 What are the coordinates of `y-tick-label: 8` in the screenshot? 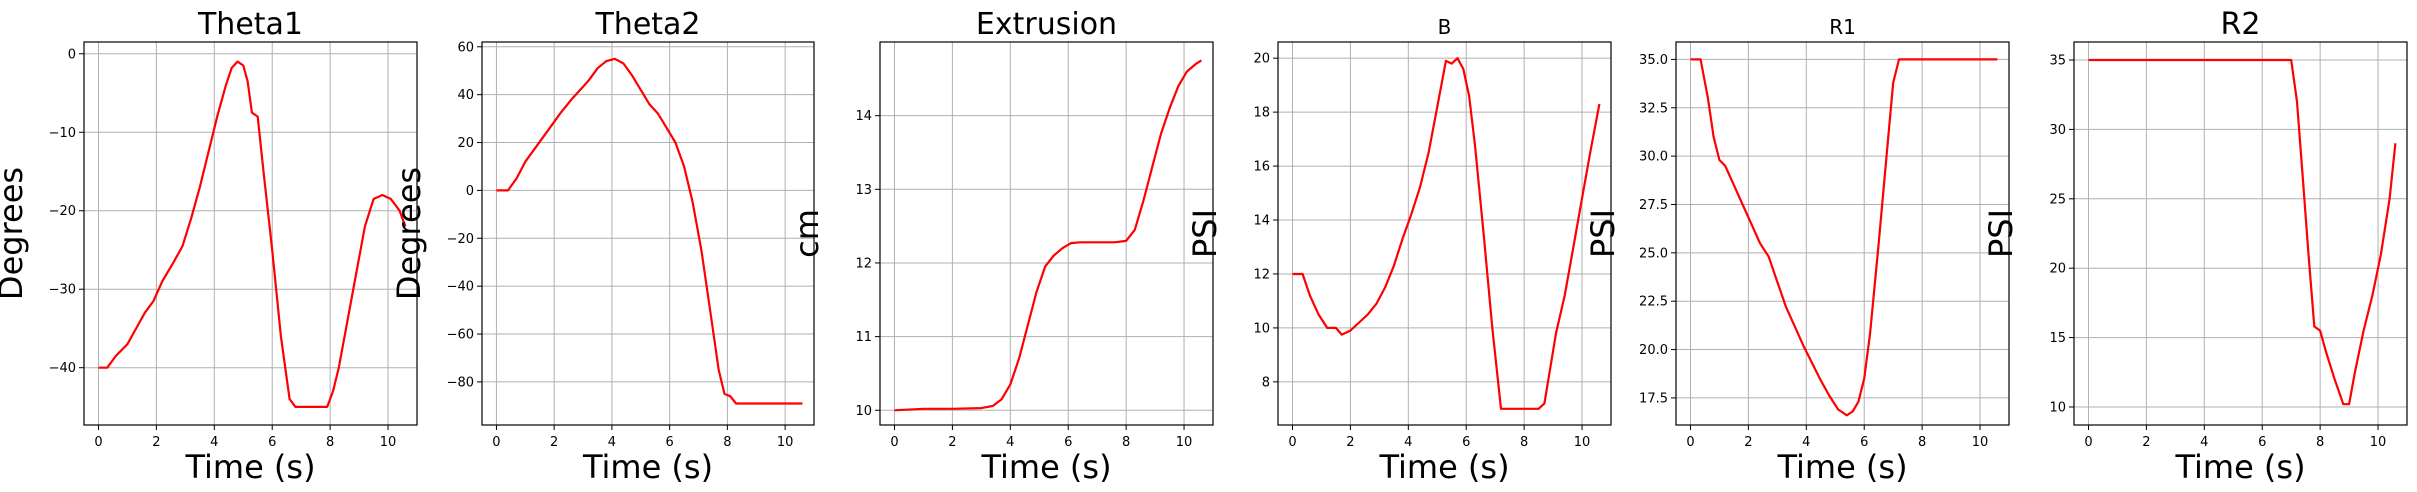 It's located at (1266, 382).